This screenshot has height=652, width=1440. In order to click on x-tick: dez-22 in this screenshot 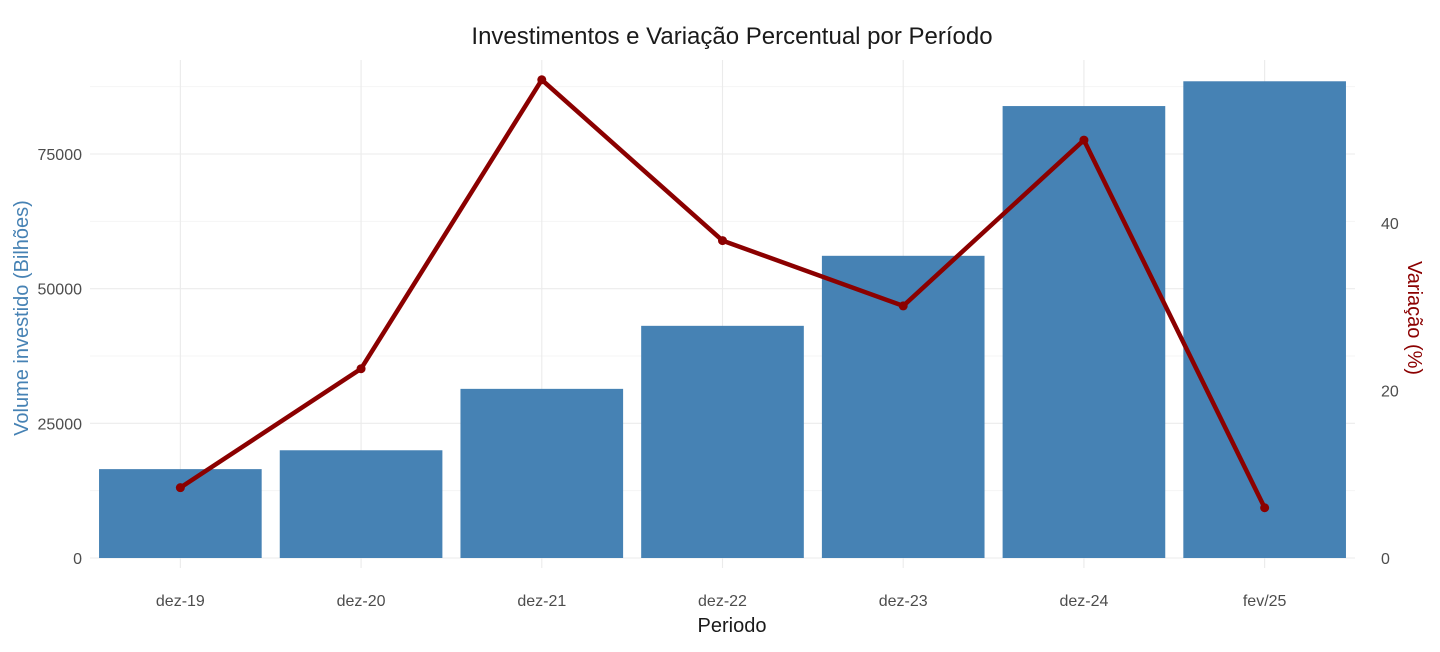, I will do `click(722, 601)`.